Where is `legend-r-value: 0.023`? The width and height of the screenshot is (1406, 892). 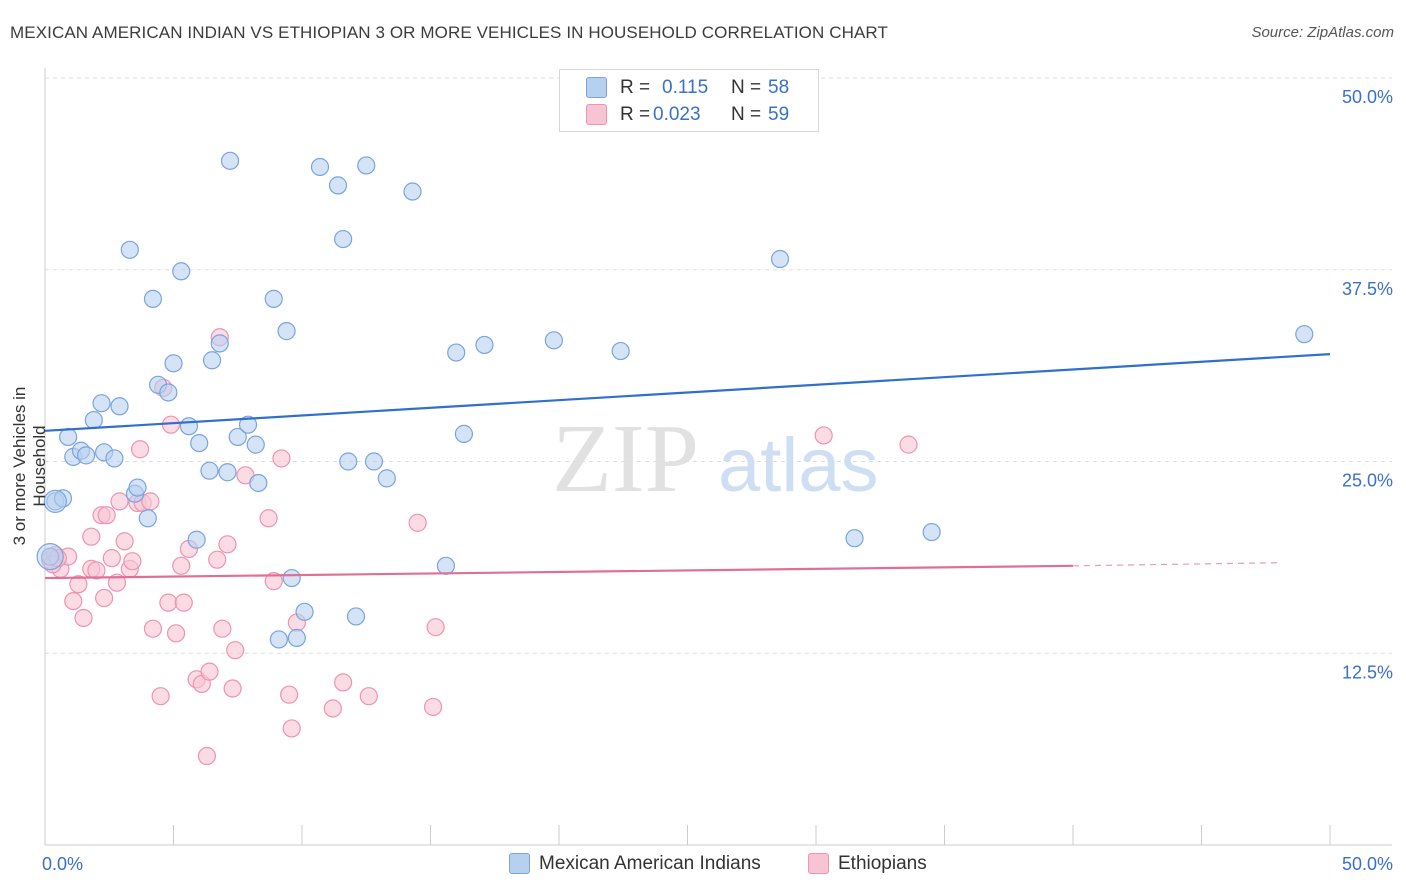
legend-r-value: 0.023 is located at coordinates (677, 114).